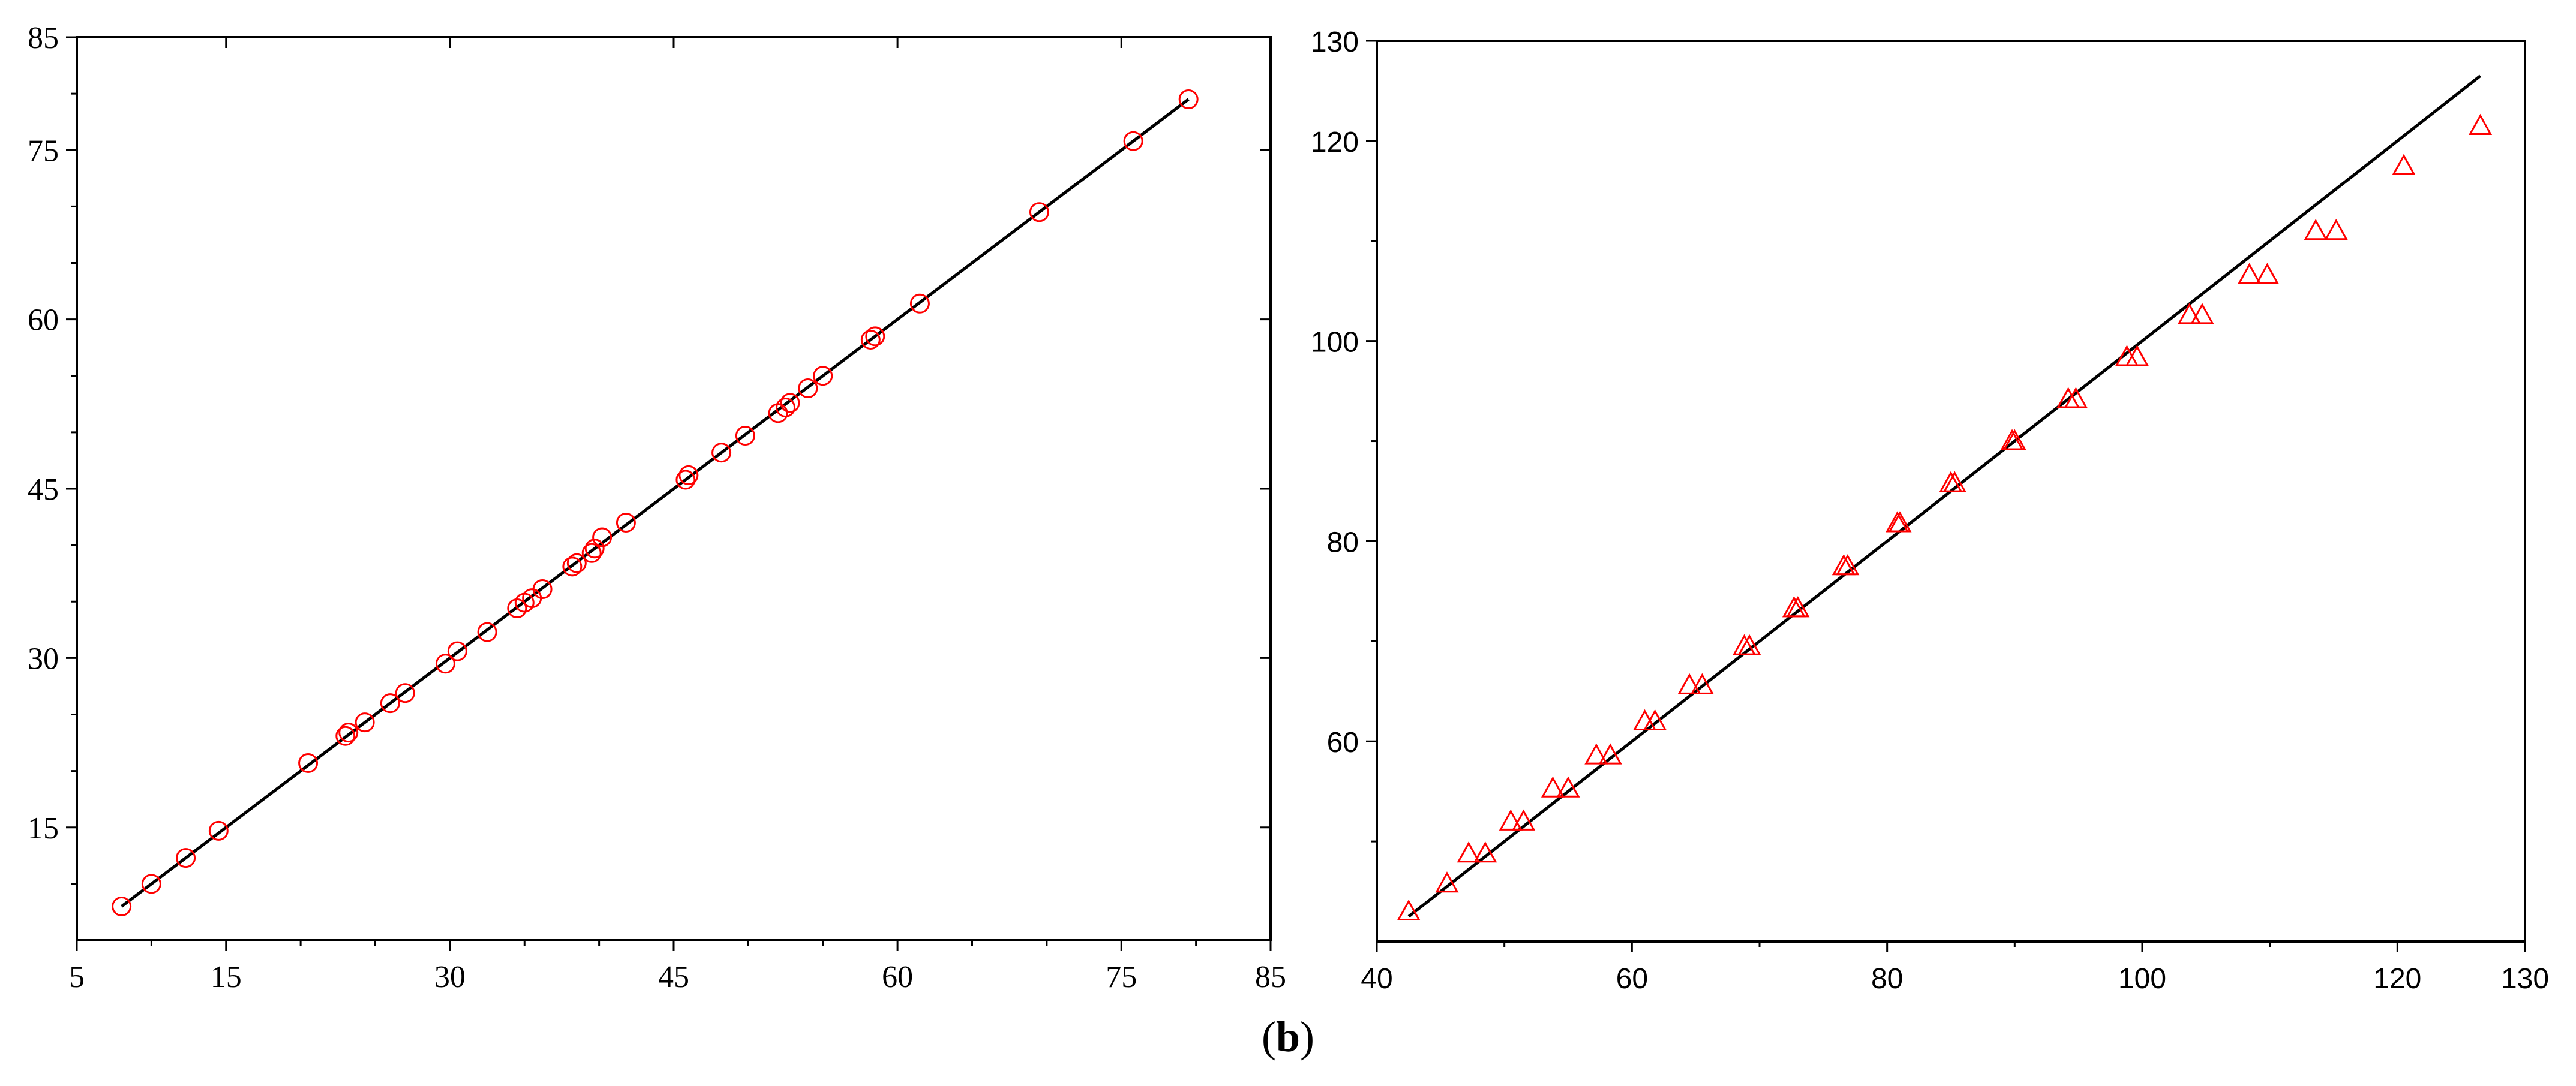 Image resolution: width=2576 pixels, height=1086 pixels. I want to click on x-tick-label-right: 120, so click(2397, 979).